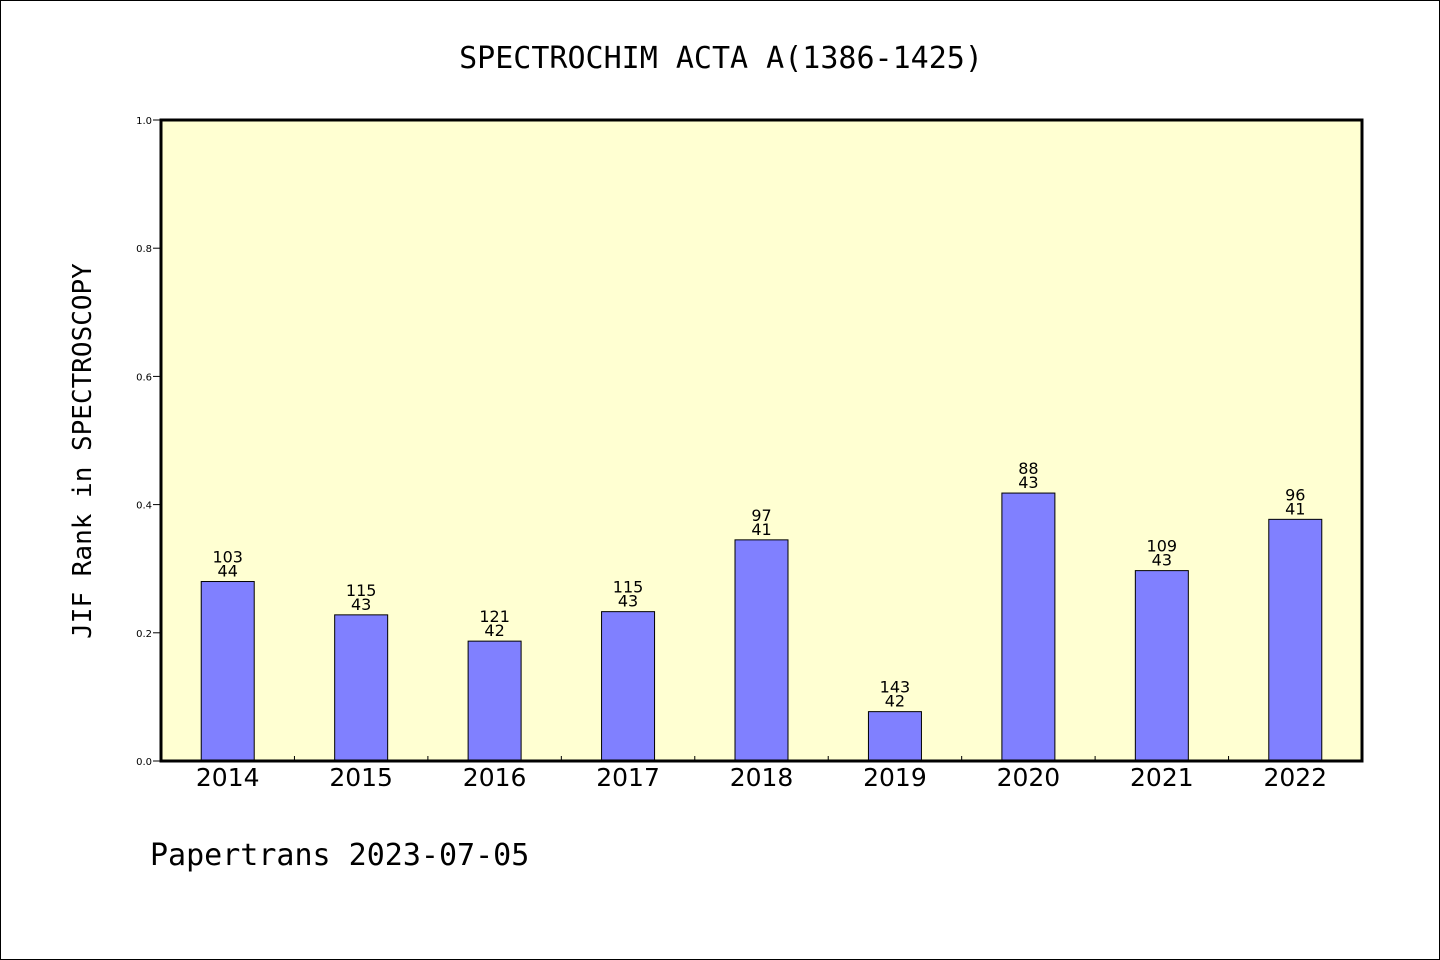  Describe the element at coordinates (762, 777) in the screenshot. I see `x-tick-label: 2018` at that location.